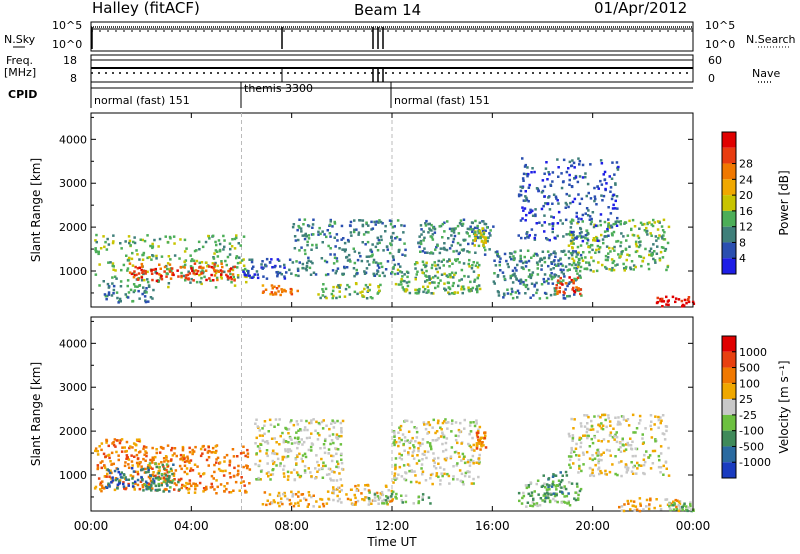 This screenshot has width=800, height=554. Describe the element at coordinates (67, 25) in the screenshot. I see `noise-tick-left-top: 10^5` at that location.